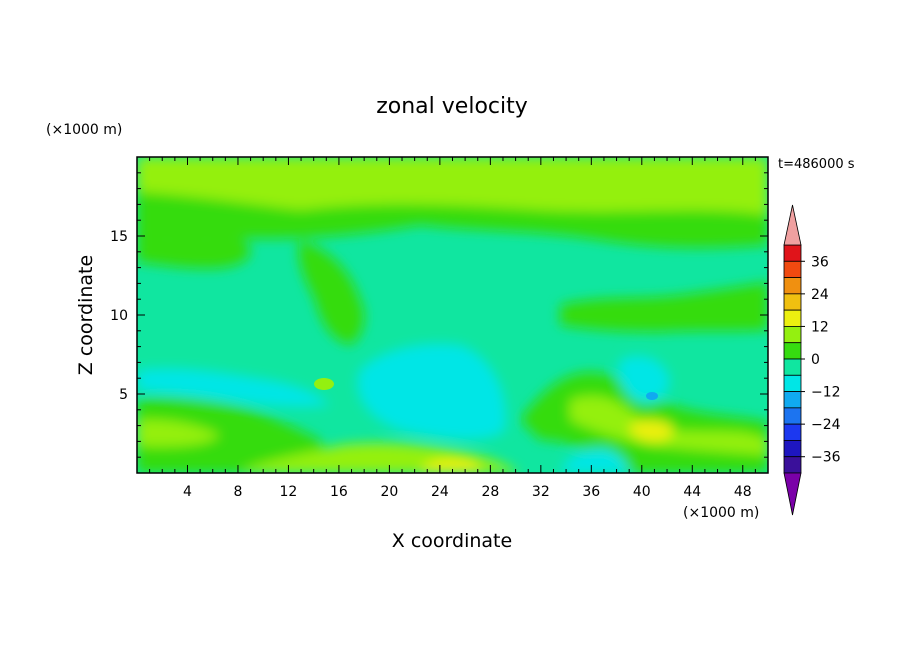 The image size is (904, 654). What do you see at coordinates (289, 492) in the screenshot?
I see `x-tick-label: 12` at bounding box center [289, 492].